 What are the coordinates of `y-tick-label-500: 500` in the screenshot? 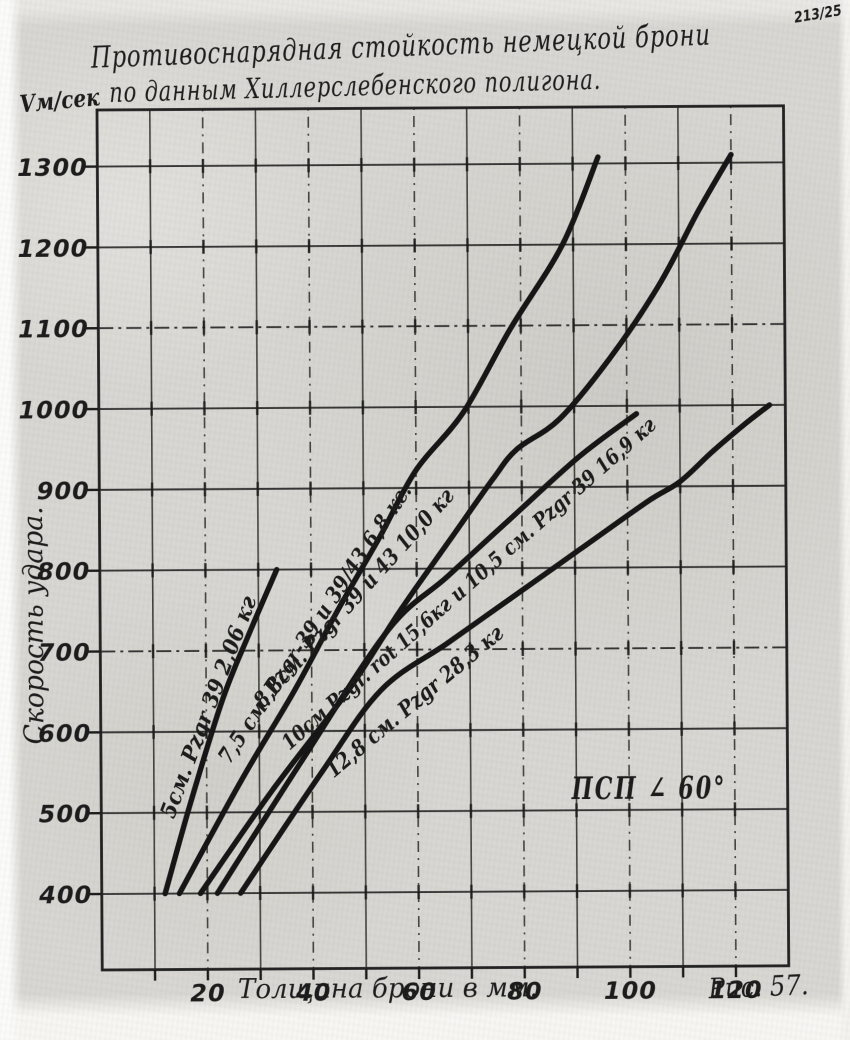 It's located at (65, 814).